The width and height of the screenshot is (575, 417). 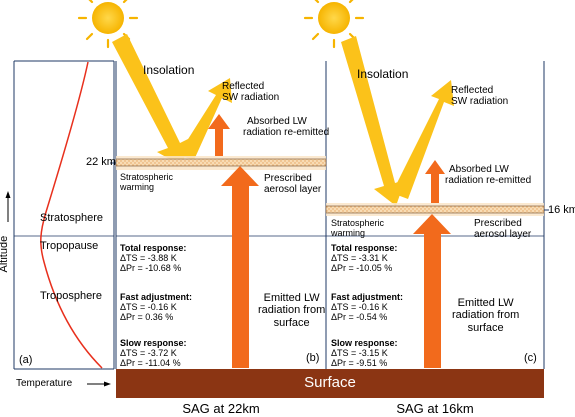 What do you see at coordinates (359, 353) in the screenshot?
I see `slow-ts-c: ΔTS = -3.15 K` at bounding box center [359, 353].